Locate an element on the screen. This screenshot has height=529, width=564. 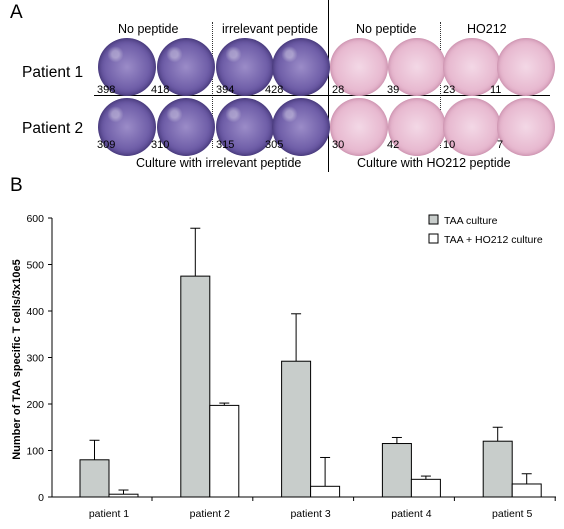
count-p1-3: 394 is located at coordinates (225, 90).